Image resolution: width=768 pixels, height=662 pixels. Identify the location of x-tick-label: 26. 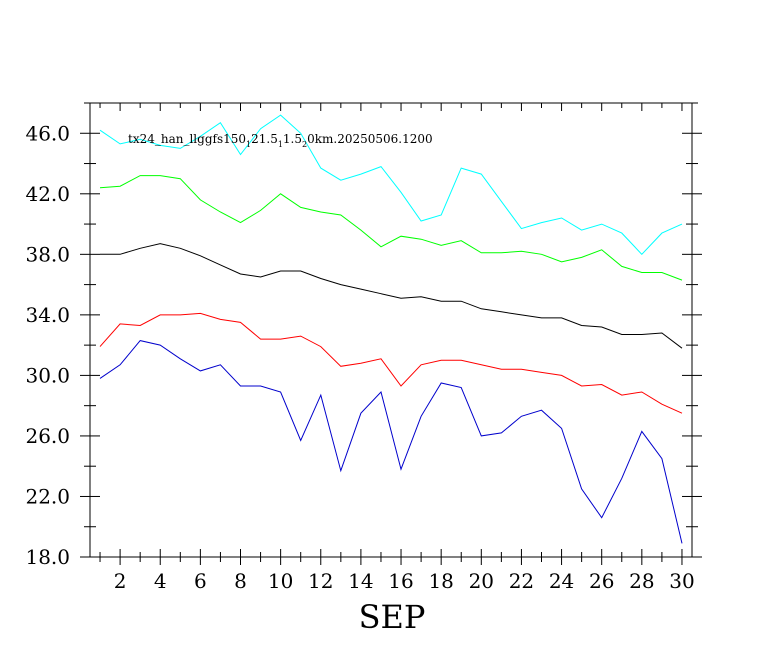
(601, 581).